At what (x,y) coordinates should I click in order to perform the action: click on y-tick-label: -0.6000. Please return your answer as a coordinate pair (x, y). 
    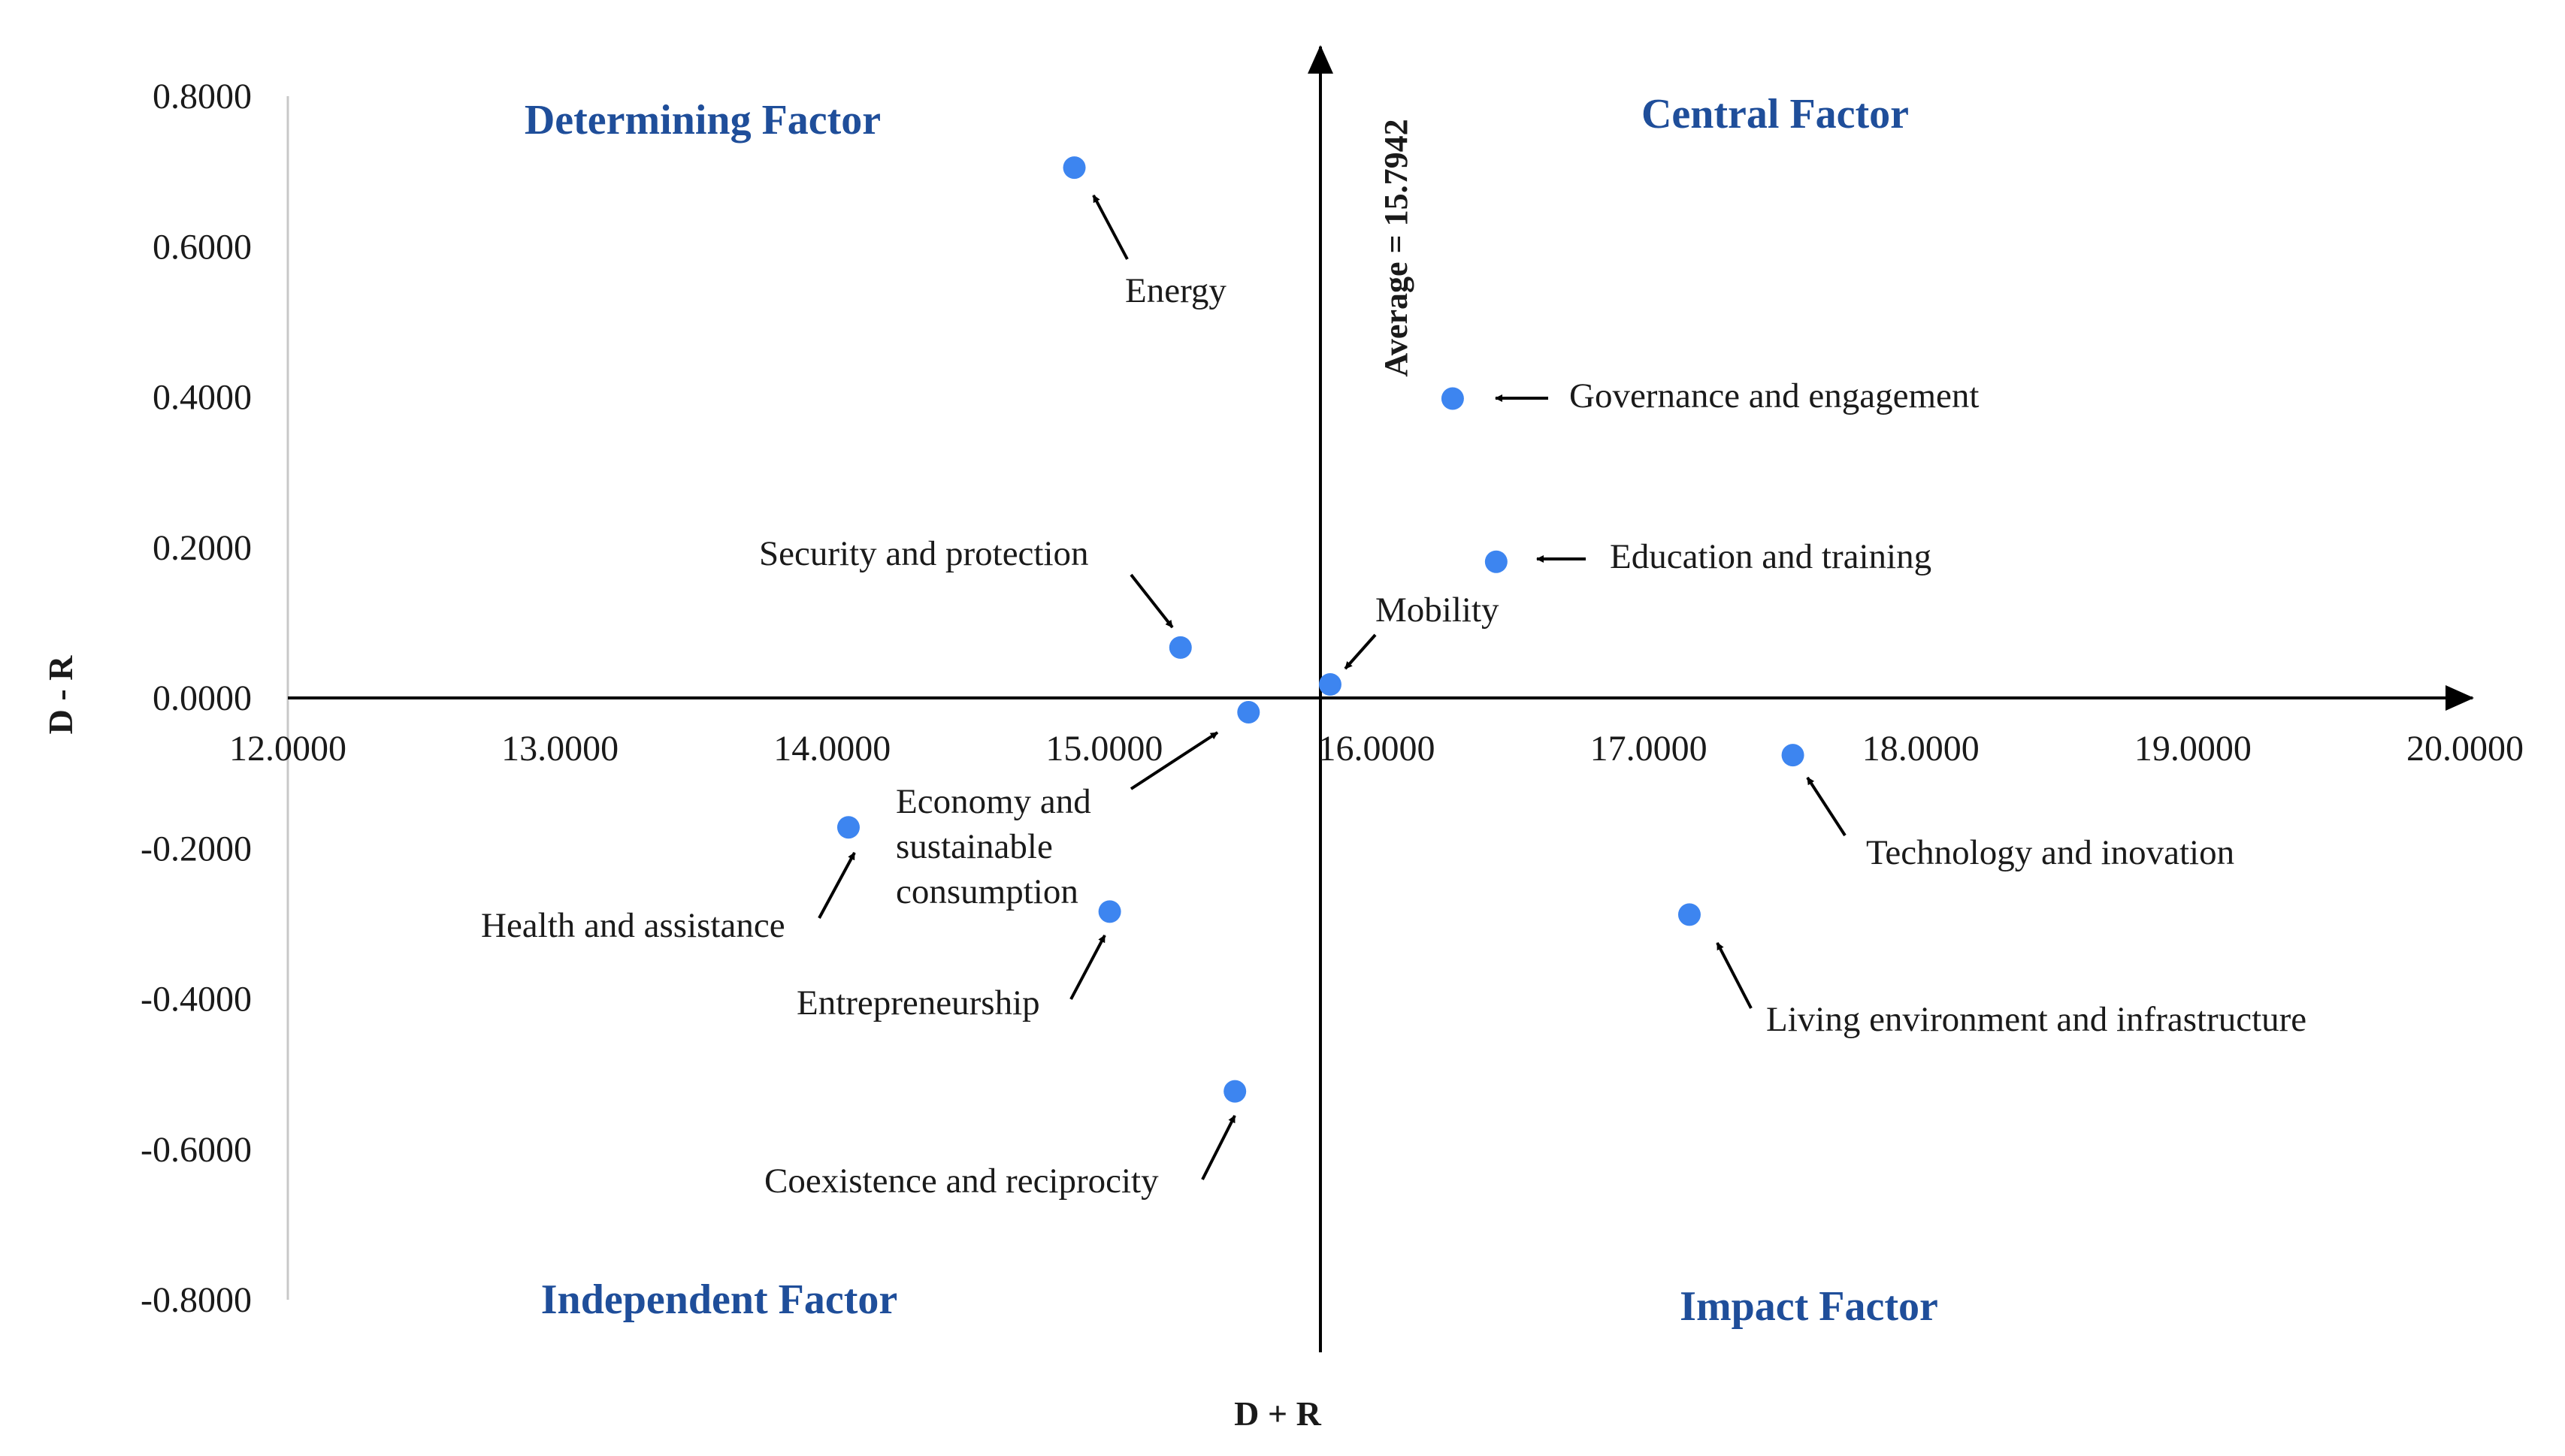
    Looking at the image, I should click on (196, 1150).